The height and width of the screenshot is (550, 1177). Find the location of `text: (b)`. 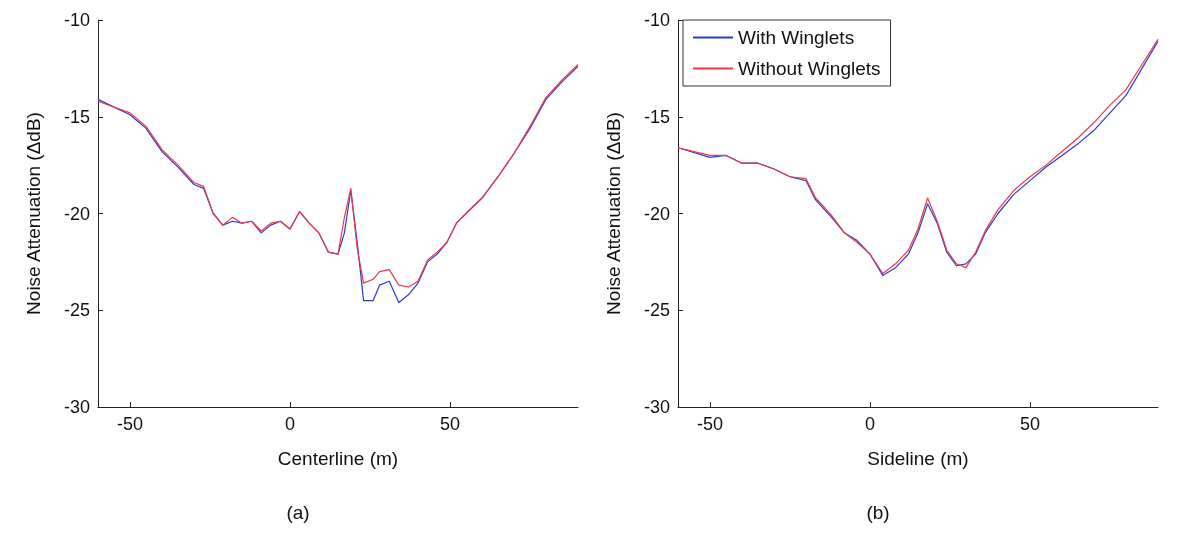

text: (b) is located at coordinates (878, 512).